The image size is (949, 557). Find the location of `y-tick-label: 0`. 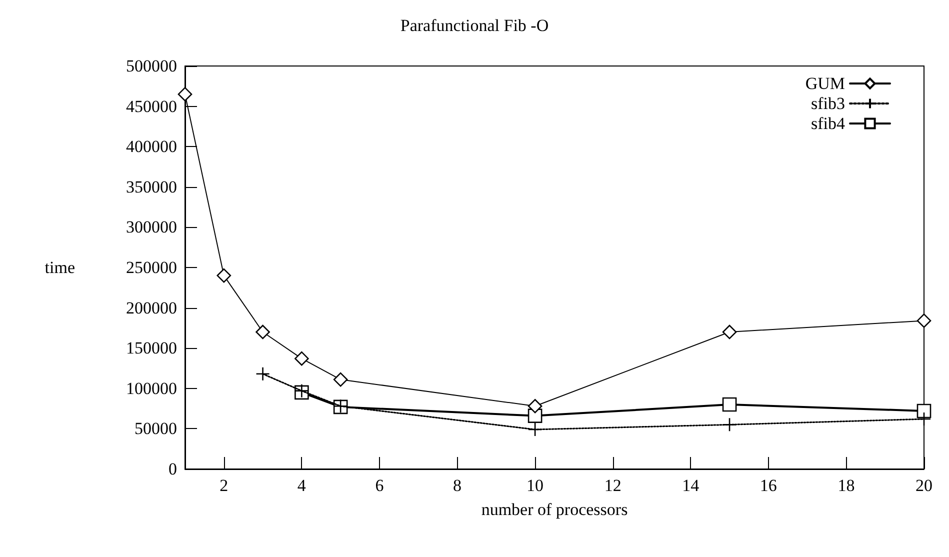

y-tick-label: 0 is located at coordinates (172, 469).